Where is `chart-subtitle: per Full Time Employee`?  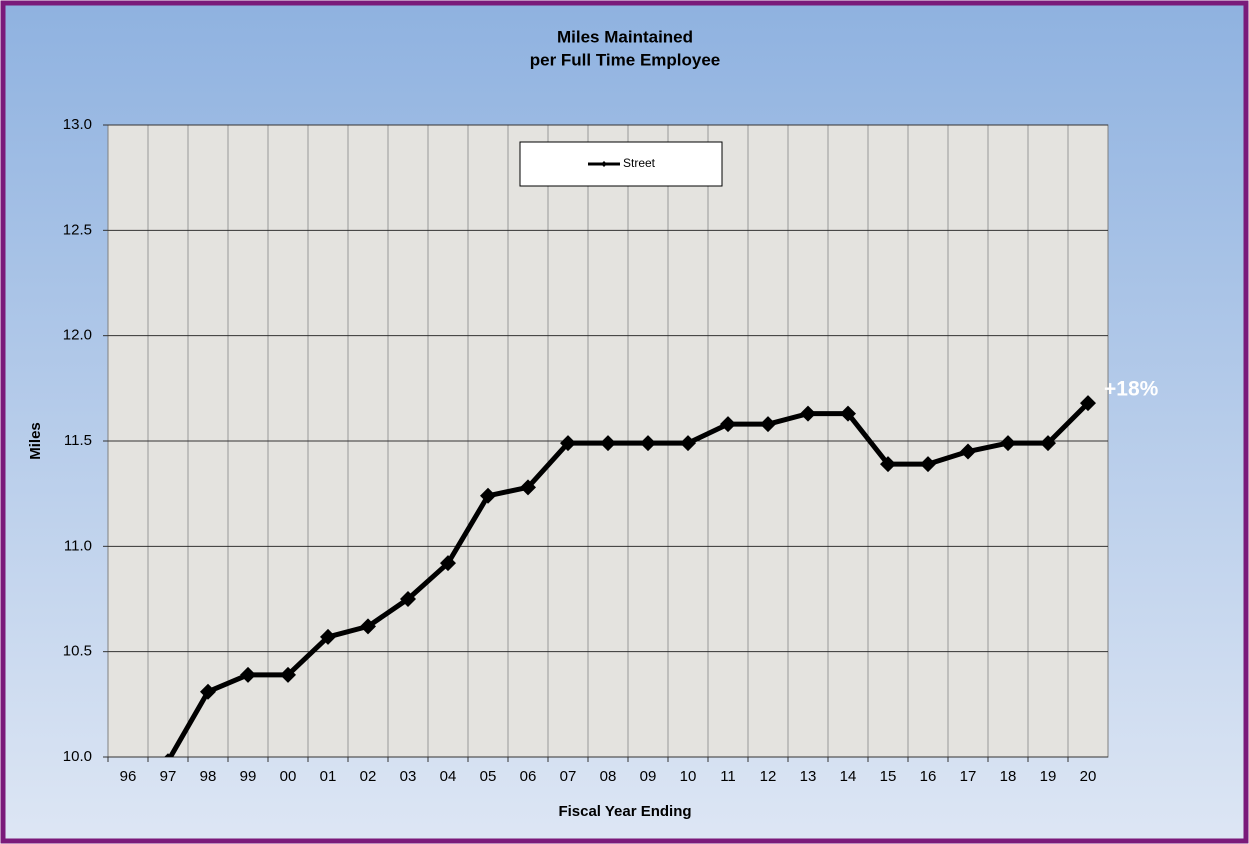 chart-subtitle: per Full Time Employee is located at coordinates (625, 59).